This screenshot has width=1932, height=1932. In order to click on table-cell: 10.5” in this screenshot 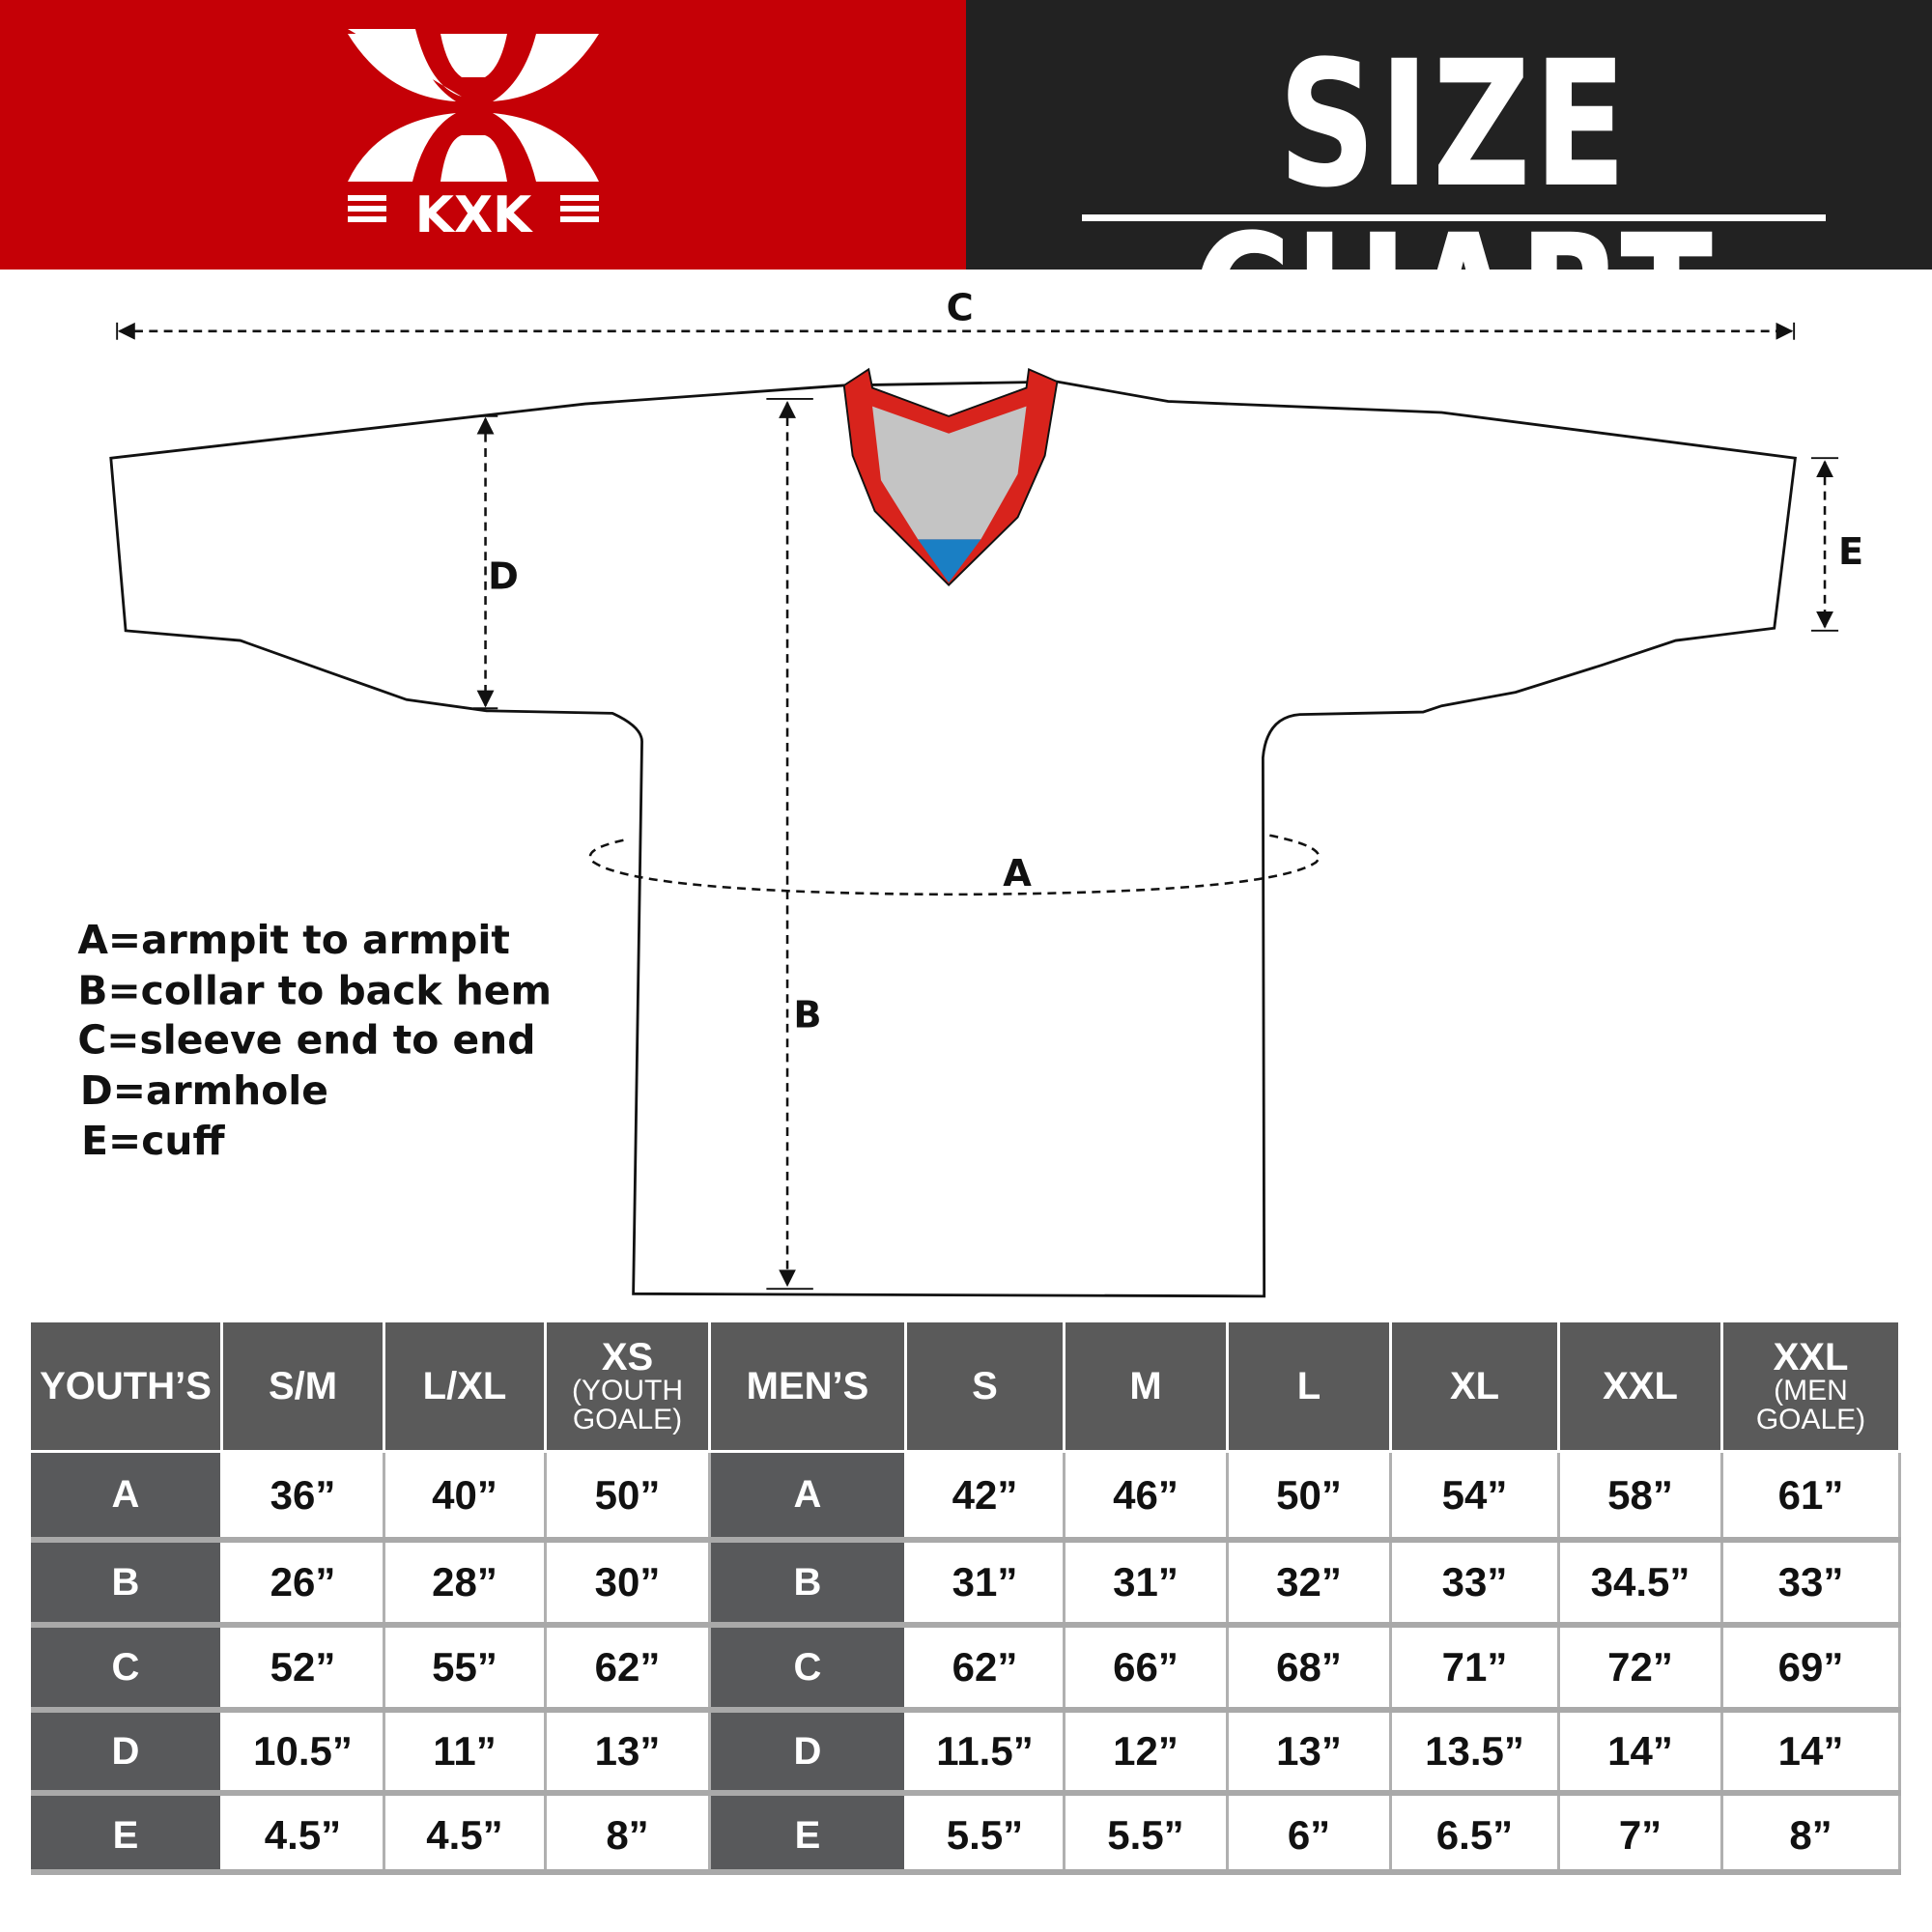, I will do `click(304, 1751)`.